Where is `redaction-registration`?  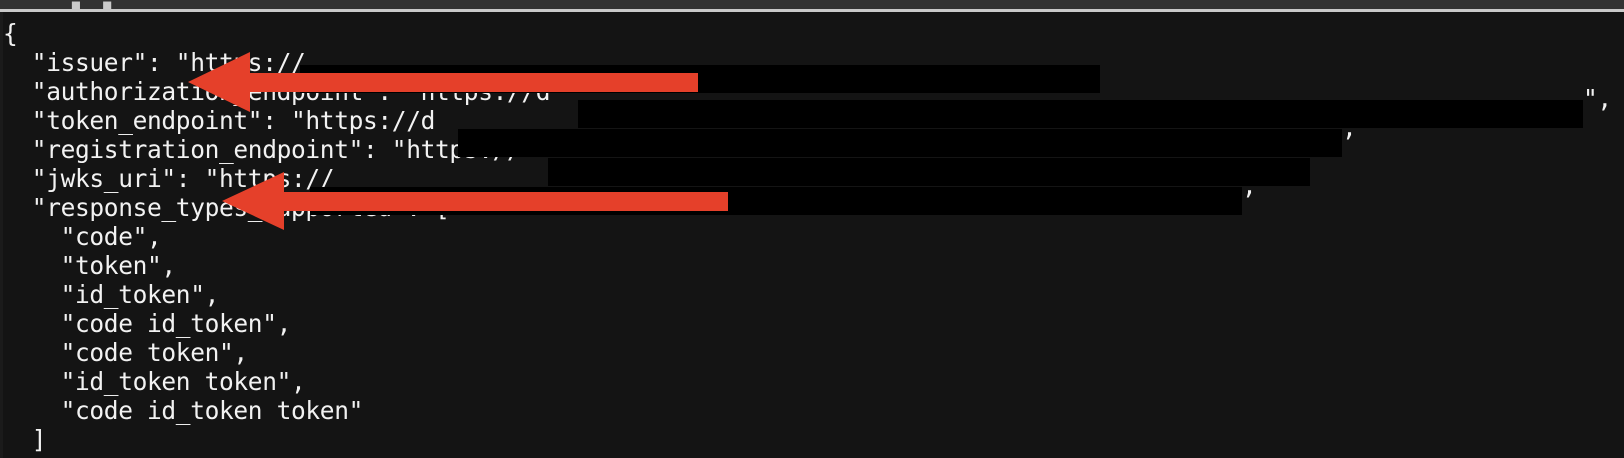 redaction-registration is located at coordinates (929, 172).